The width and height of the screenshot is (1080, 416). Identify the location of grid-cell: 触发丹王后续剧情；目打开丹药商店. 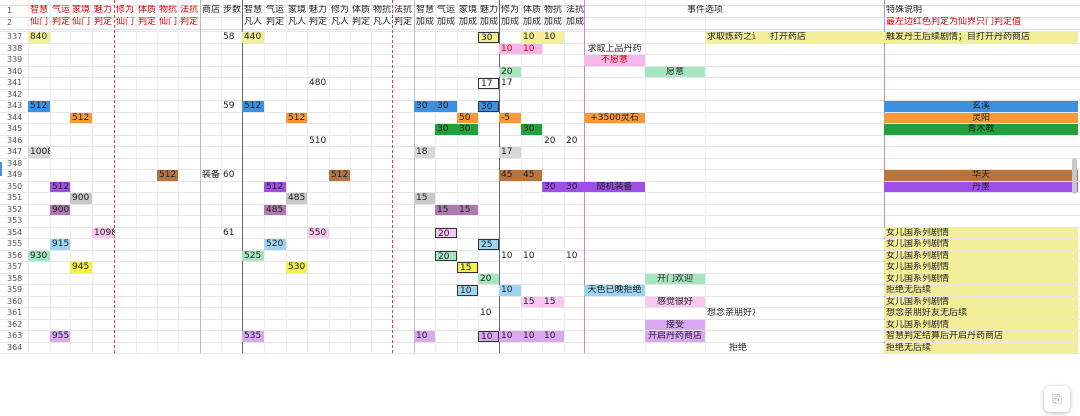
(981, 37).